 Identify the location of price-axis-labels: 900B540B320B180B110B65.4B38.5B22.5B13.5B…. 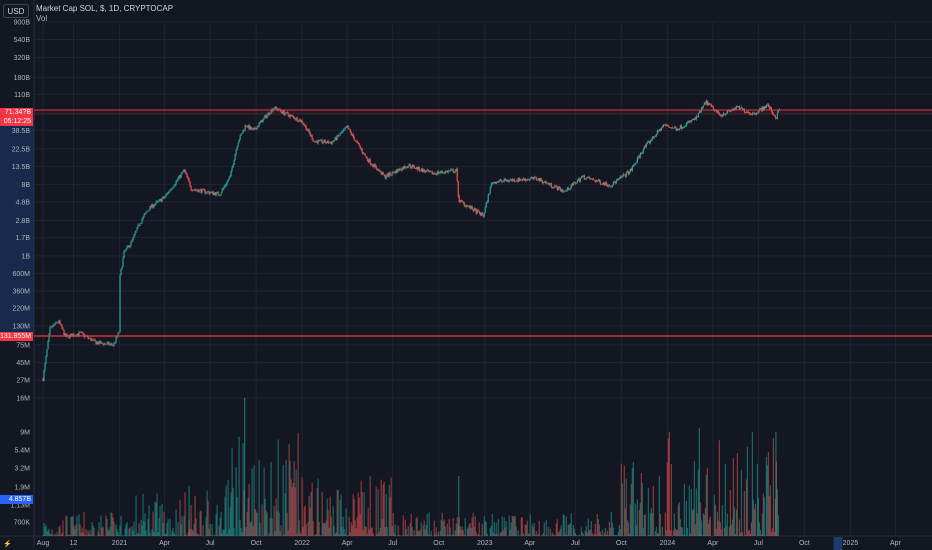
(21, 273).